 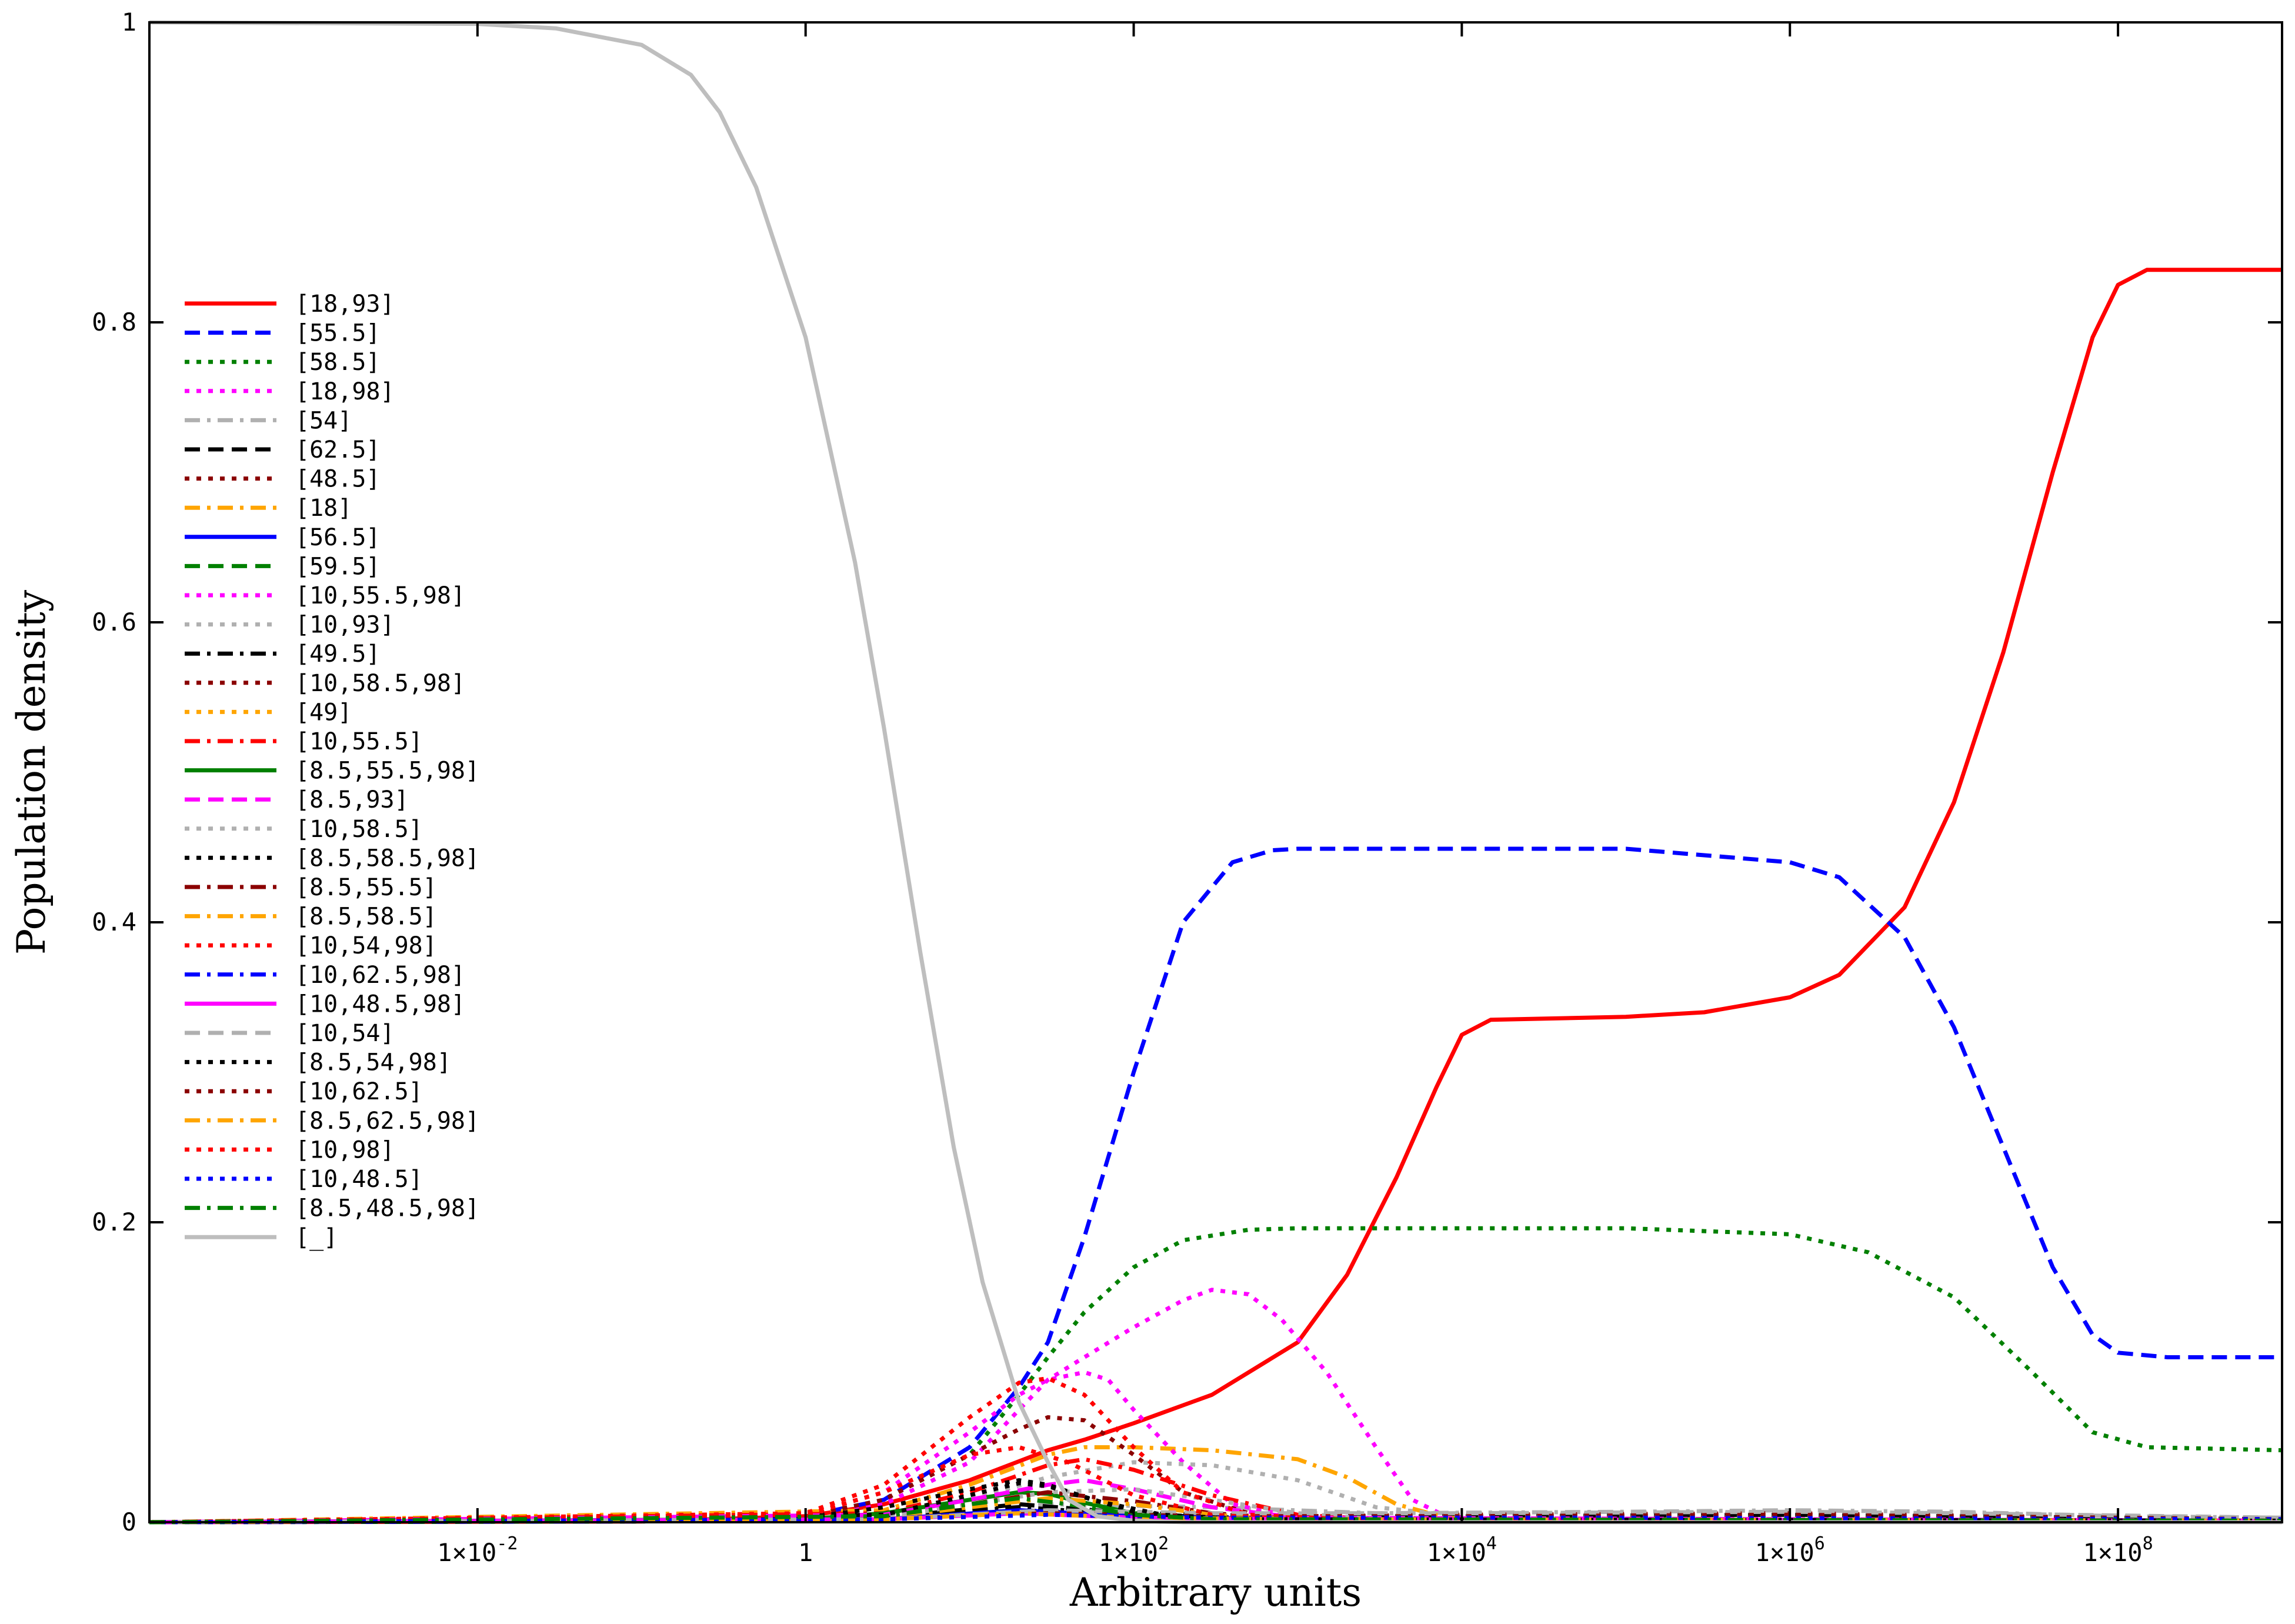 What do you see at coordinates (359, 1180) in the screenshot?
I see `legend-label: [10,48.5]` at bounding box center [359, 1180].